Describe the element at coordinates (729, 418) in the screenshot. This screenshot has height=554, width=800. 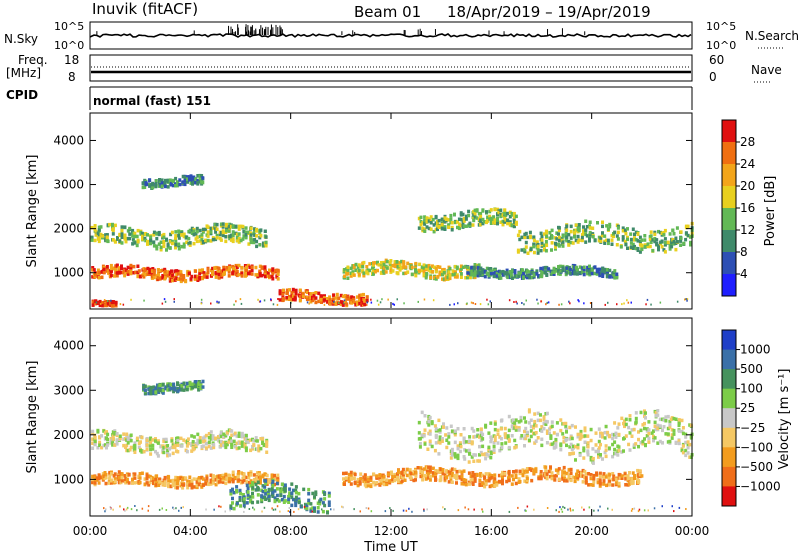
I see `colorbar-frame` at that location.